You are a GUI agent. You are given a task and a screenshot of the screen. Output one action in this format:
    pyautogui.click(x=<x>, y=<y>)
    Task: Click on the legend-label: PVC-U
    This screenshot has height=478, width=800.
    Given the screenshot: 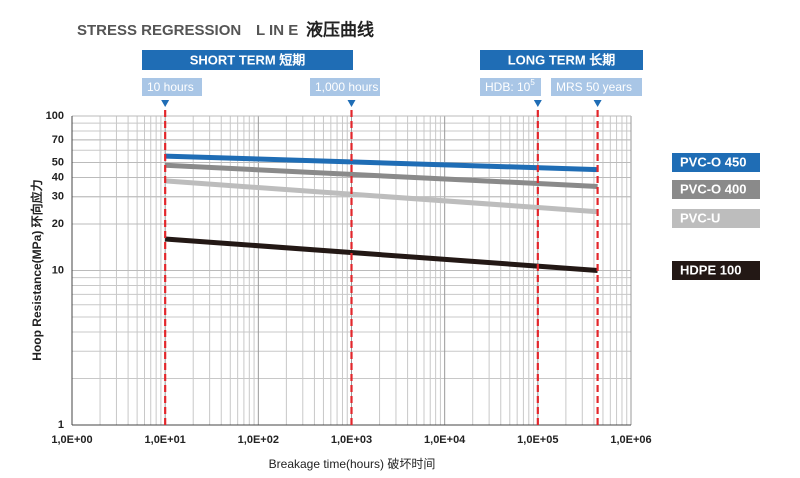 What is the action you would take?
    pyautogui.click(x=700, y=217)
    